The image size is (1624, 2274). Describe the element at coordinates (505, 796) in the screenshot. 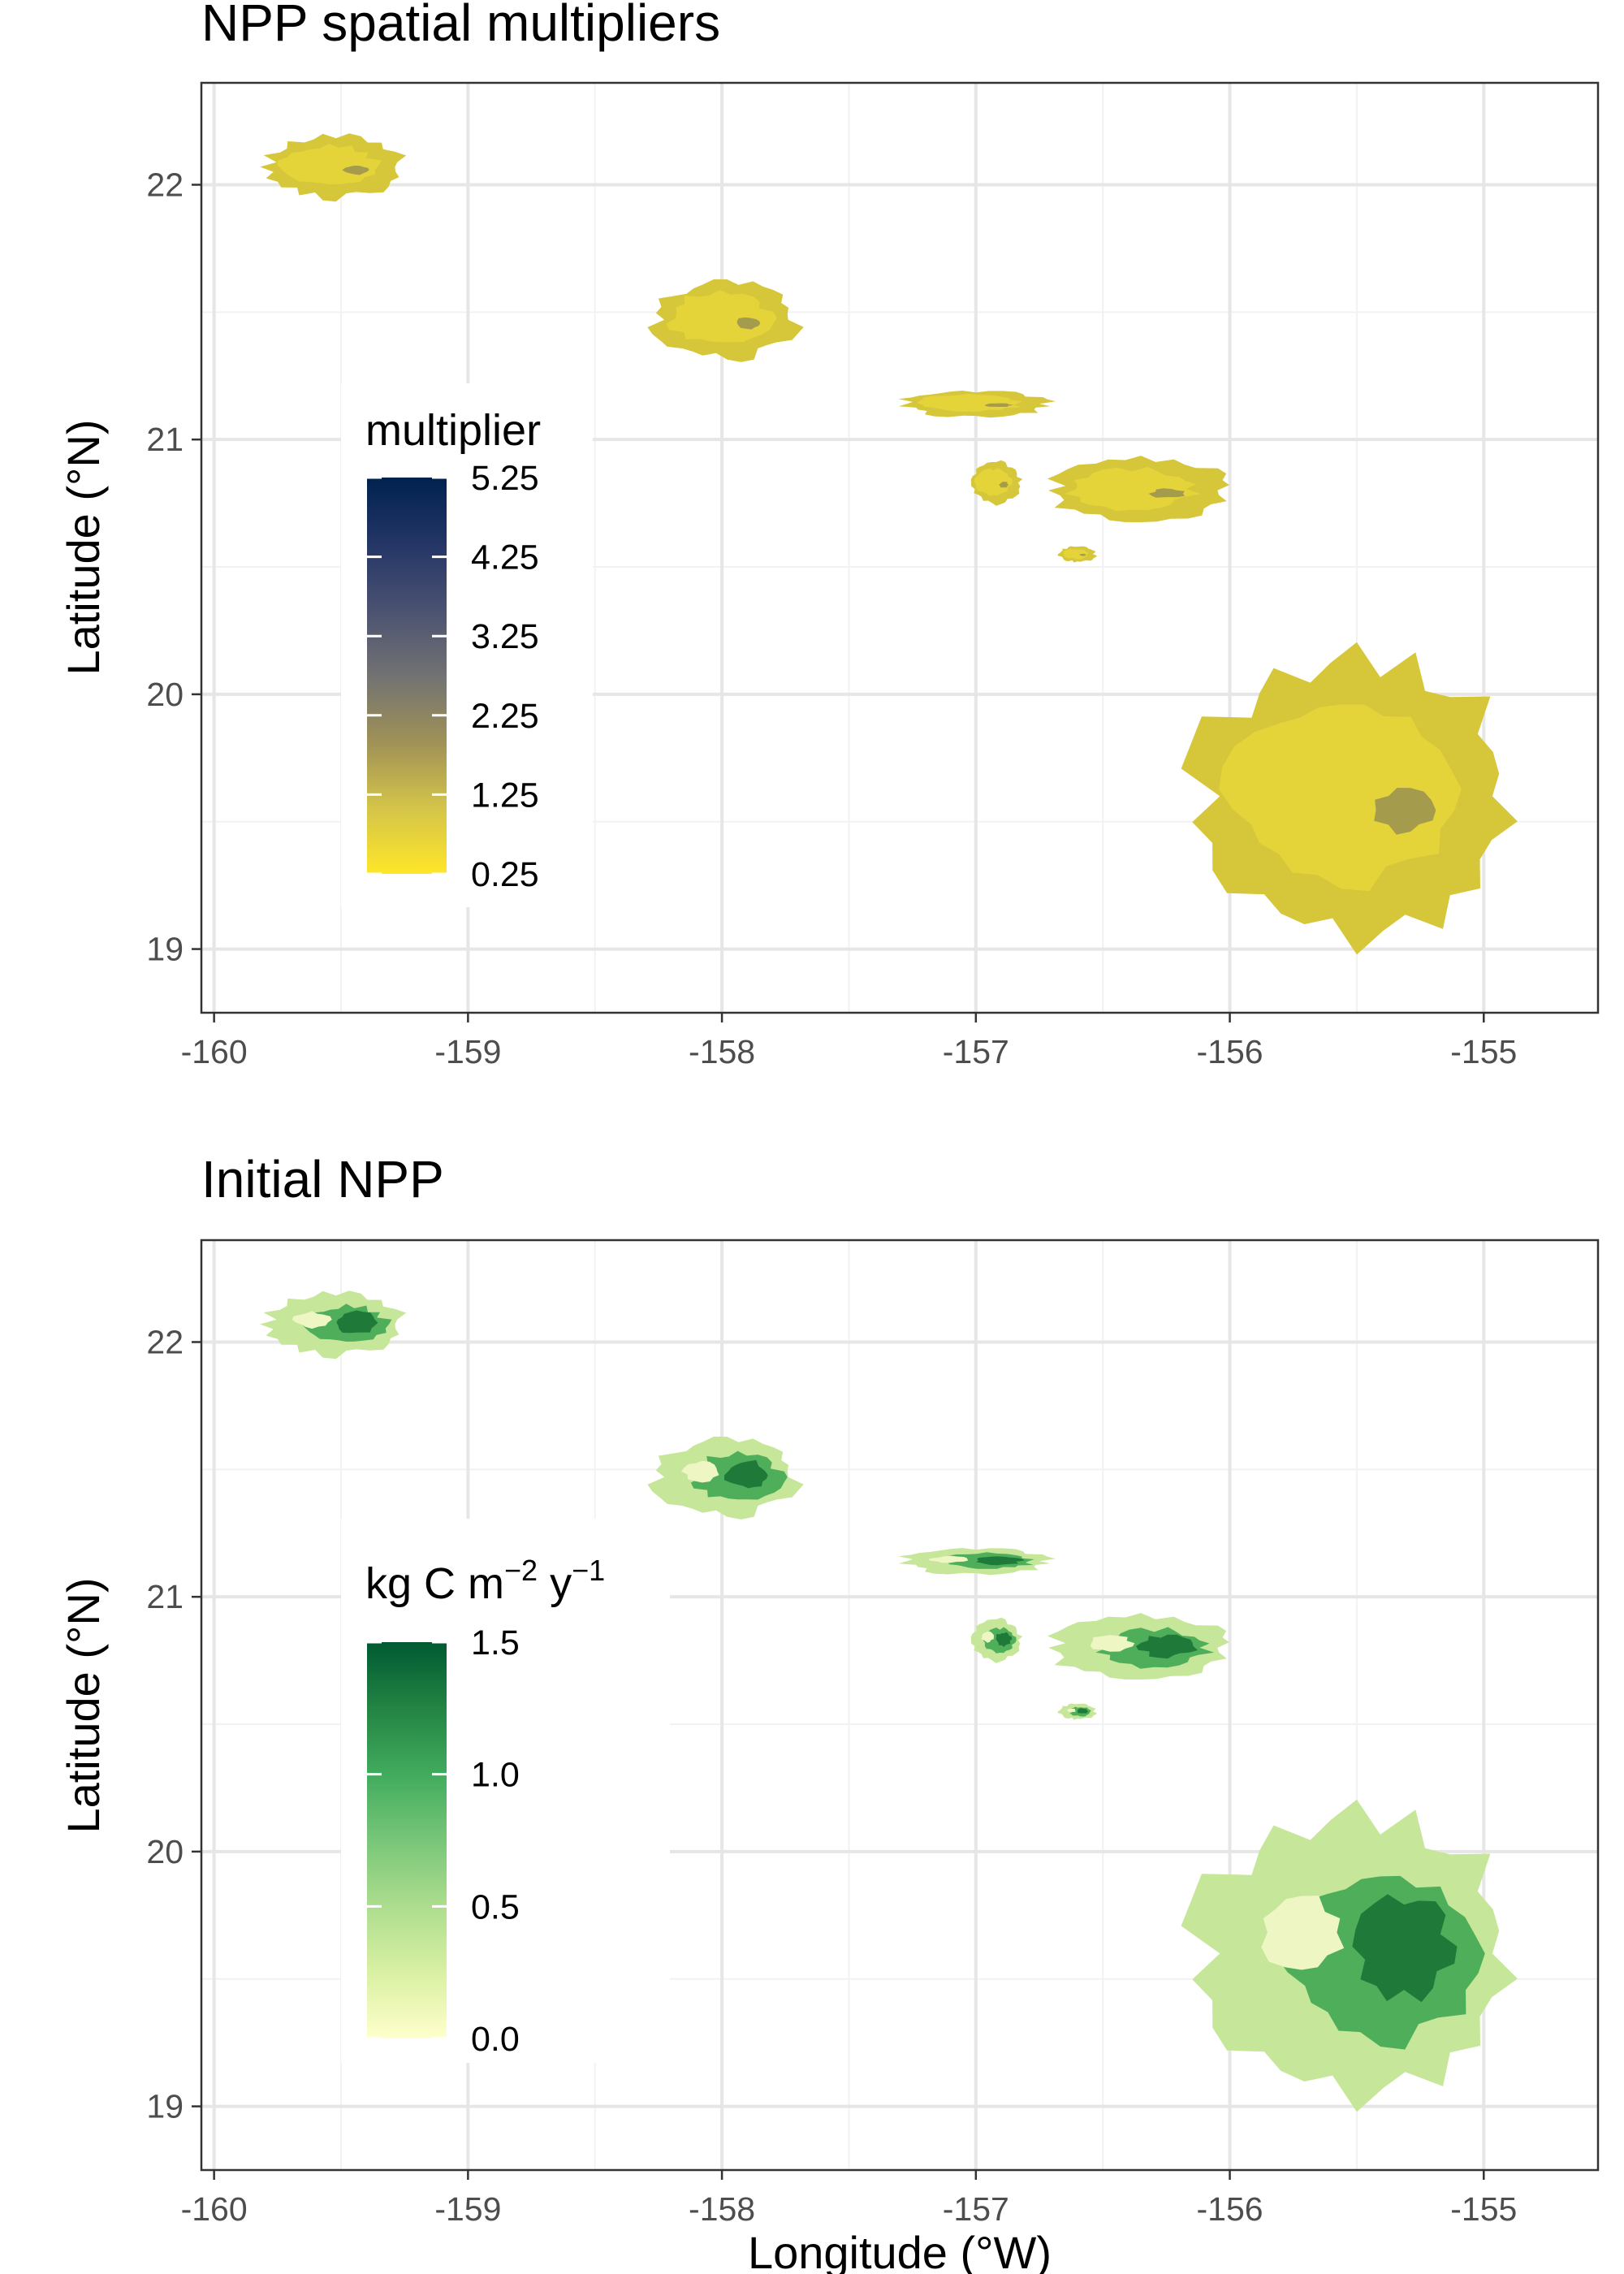

I see `legend-label: 1.25` at that location.